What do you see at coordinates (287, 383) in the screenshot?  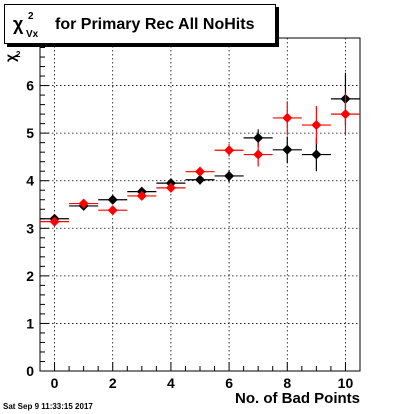 I see `x-tick-label: 8` at bounding box center [287, 383].